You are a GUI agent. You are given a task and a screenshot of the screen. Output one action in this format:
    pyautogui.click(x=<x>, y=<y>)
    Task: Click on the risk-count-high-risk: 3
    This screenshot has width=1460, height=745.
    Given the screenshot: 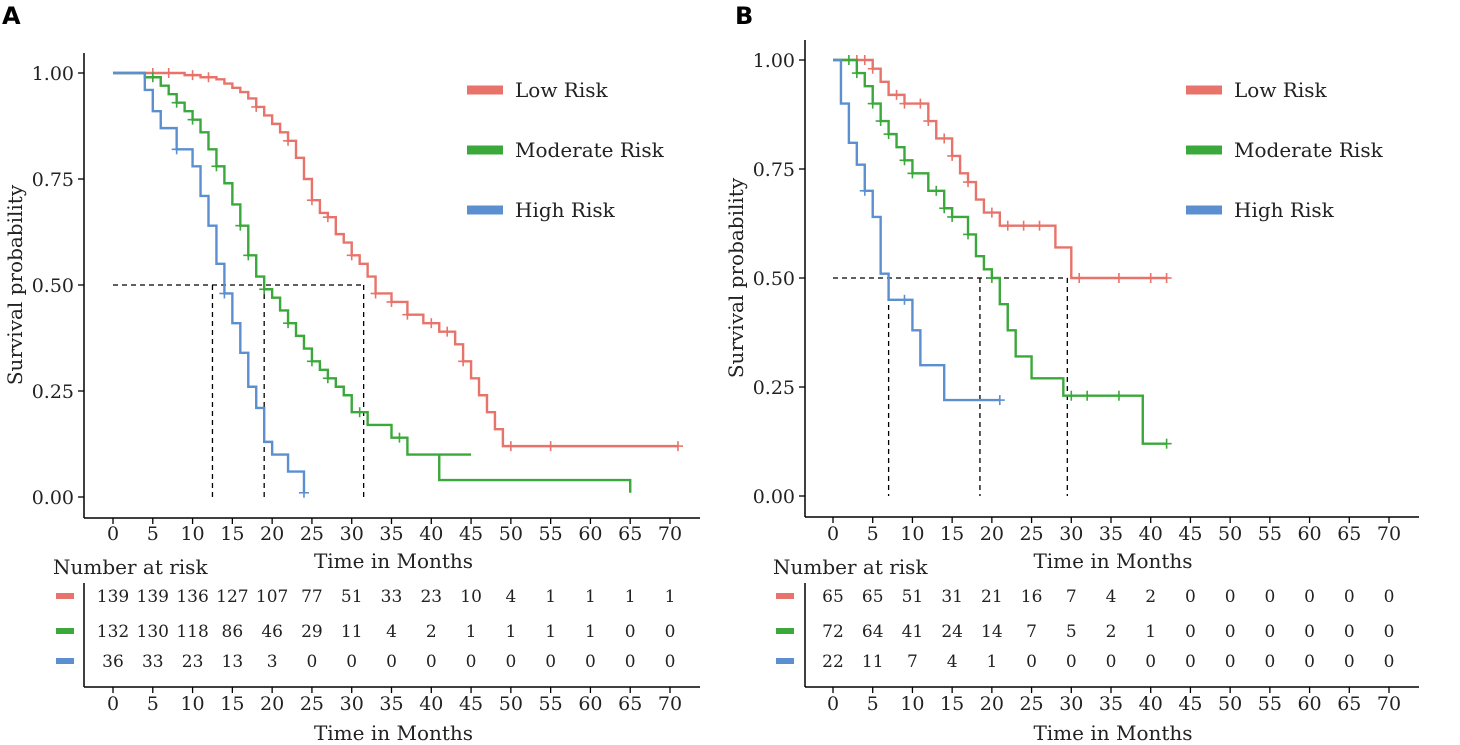 What is the action you would take?
    pyautogui.click(x=272, y=662)
    